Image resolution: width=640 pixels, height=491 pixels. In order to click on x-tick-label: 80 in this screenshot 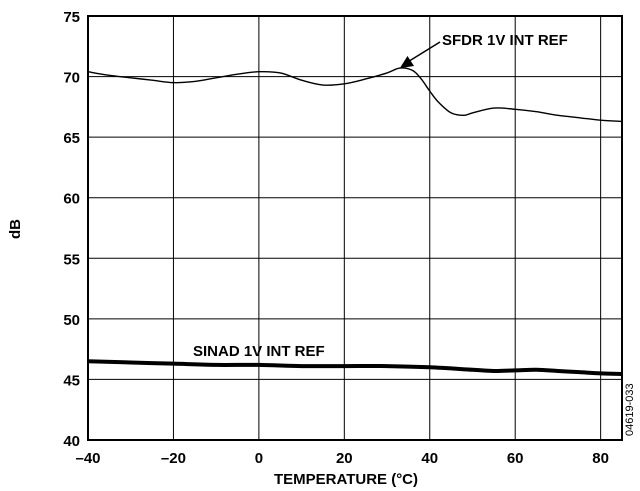, I will do `click(600, 458)`.